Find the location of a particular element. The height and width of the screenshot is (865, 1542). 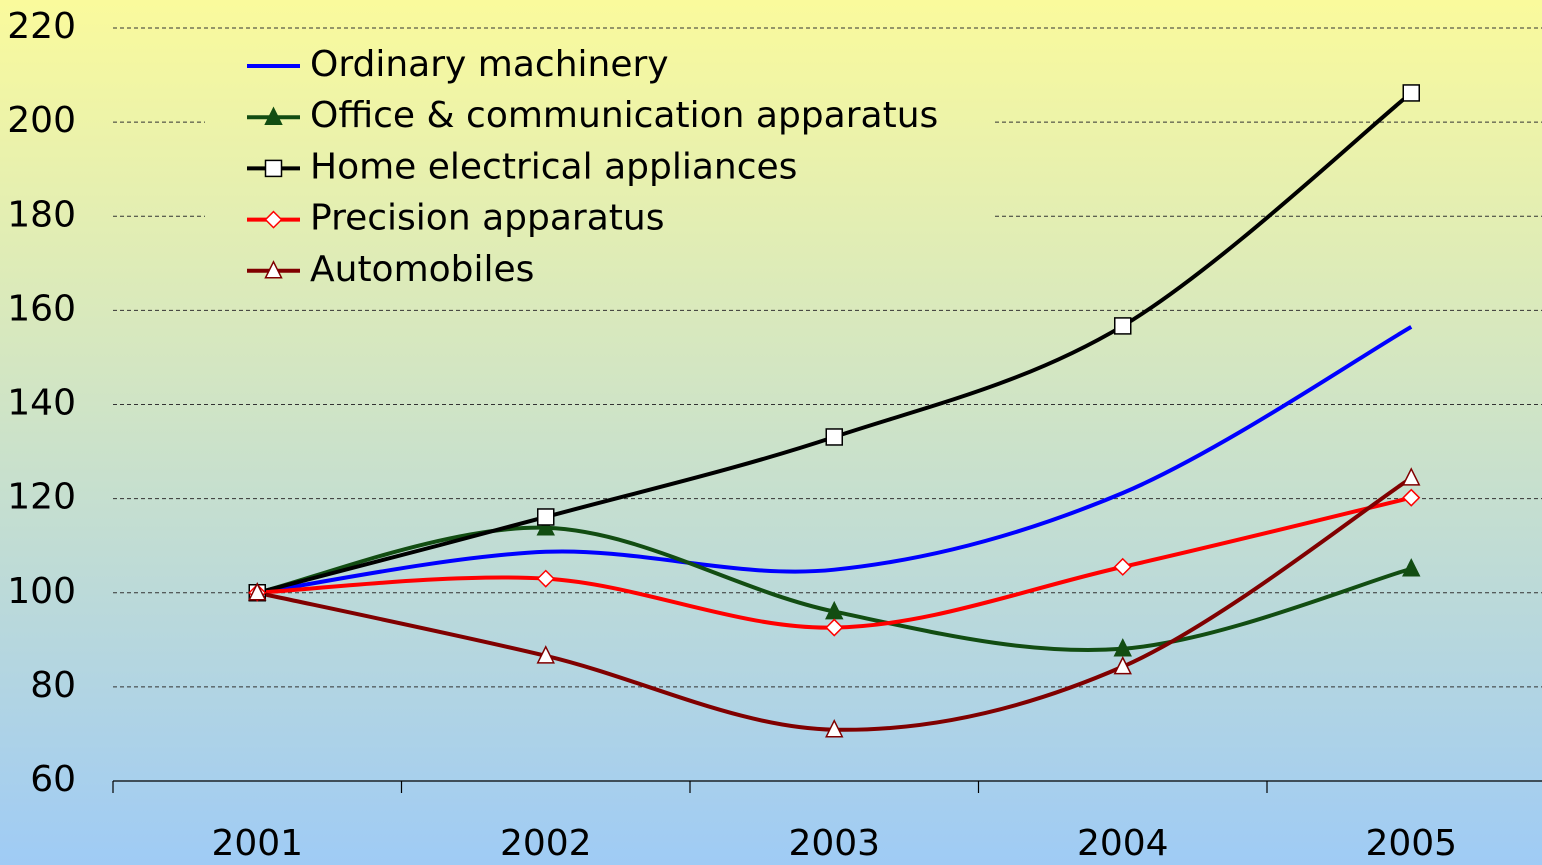

x-tick-label: 2004 is located at coordinates (1123, 843).